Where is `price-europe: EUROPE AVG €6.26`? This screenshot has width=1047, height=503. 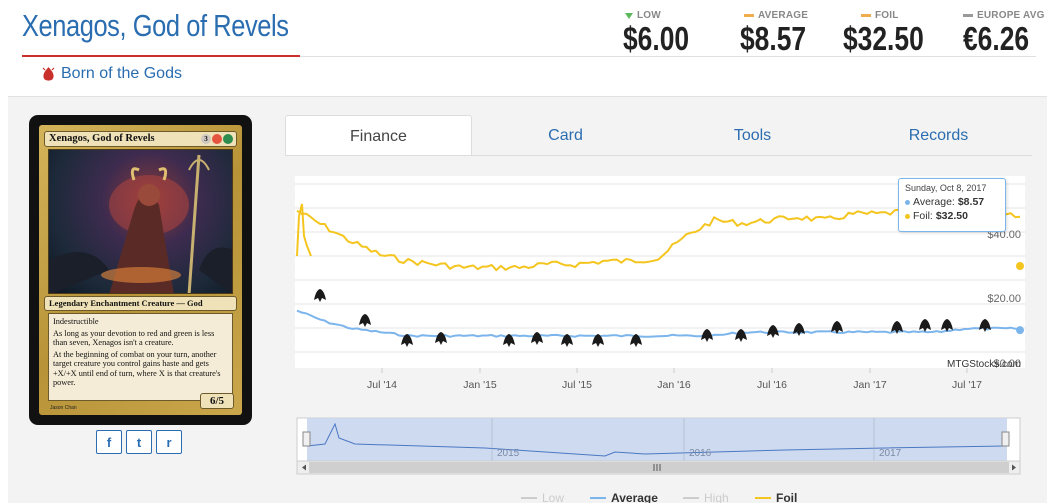
price-europe: EUROPE AVG €6.26 is located at coordinates (1004, 34).